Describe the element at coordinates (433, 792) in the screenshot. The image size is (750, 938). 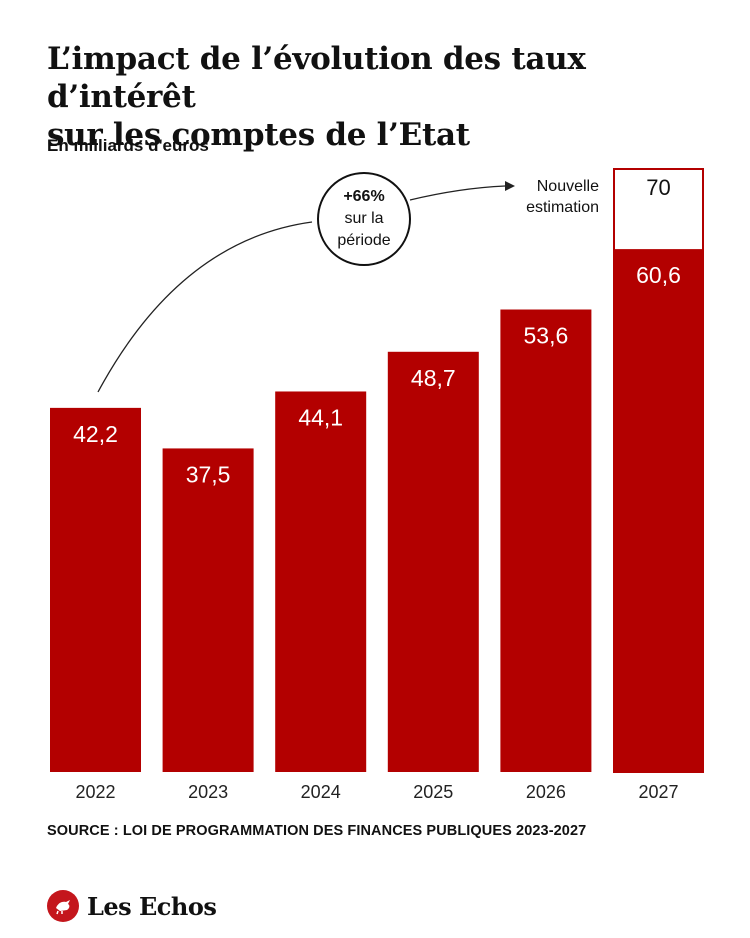
I see `x-tick-label: 2025` at that location.